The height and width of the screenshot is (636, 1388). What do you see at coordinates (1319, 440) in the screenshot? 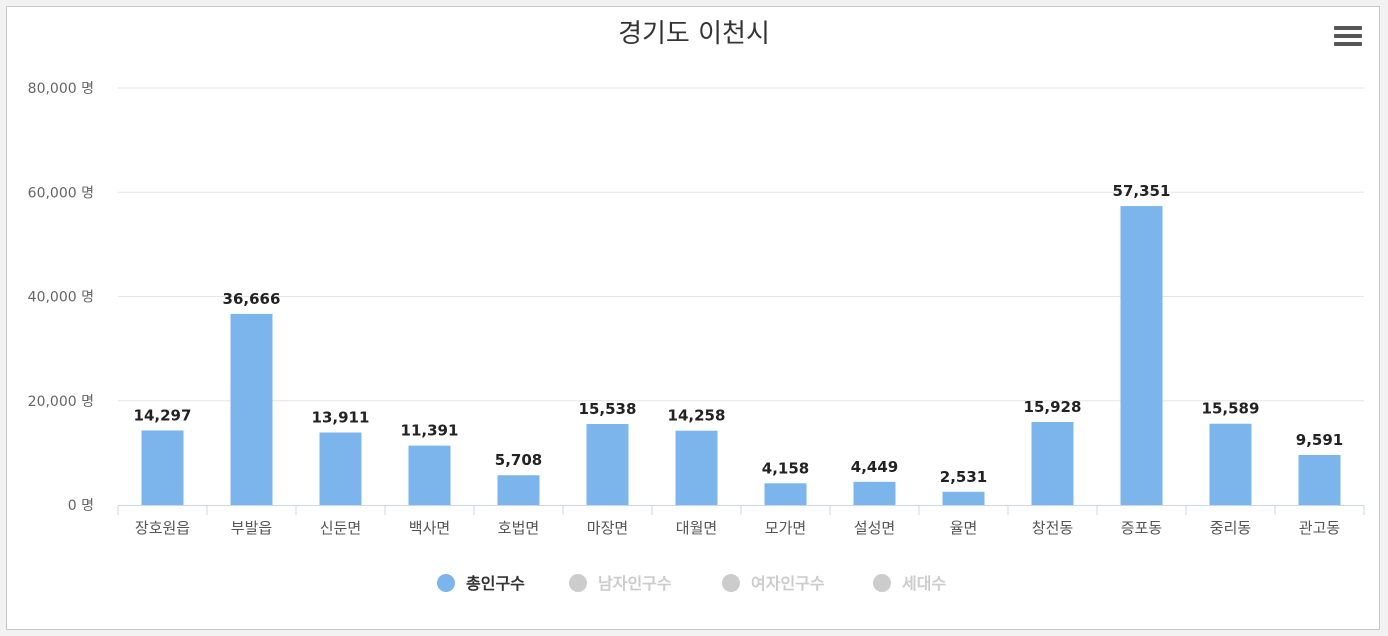
I see `data-label: 9,591` at bounding box center [1319, 440].